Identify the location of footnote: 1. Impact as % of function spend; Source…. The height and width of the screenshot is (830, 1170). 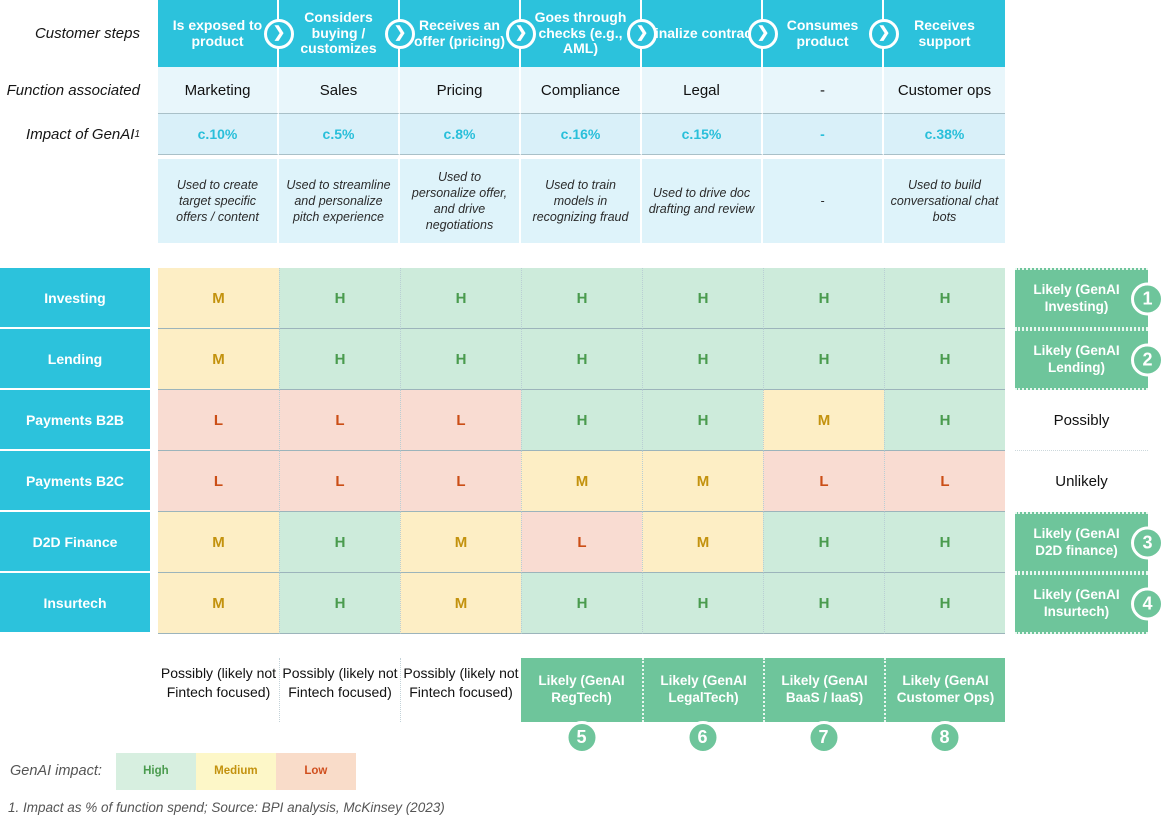
(226, 807).